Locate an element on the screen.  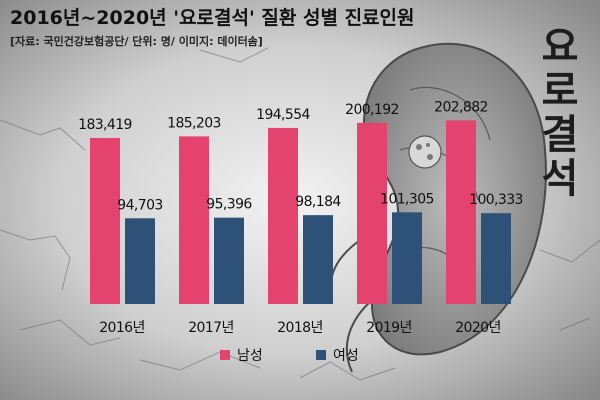
legend: 남성 여성 is located at coordinates (289, 356).